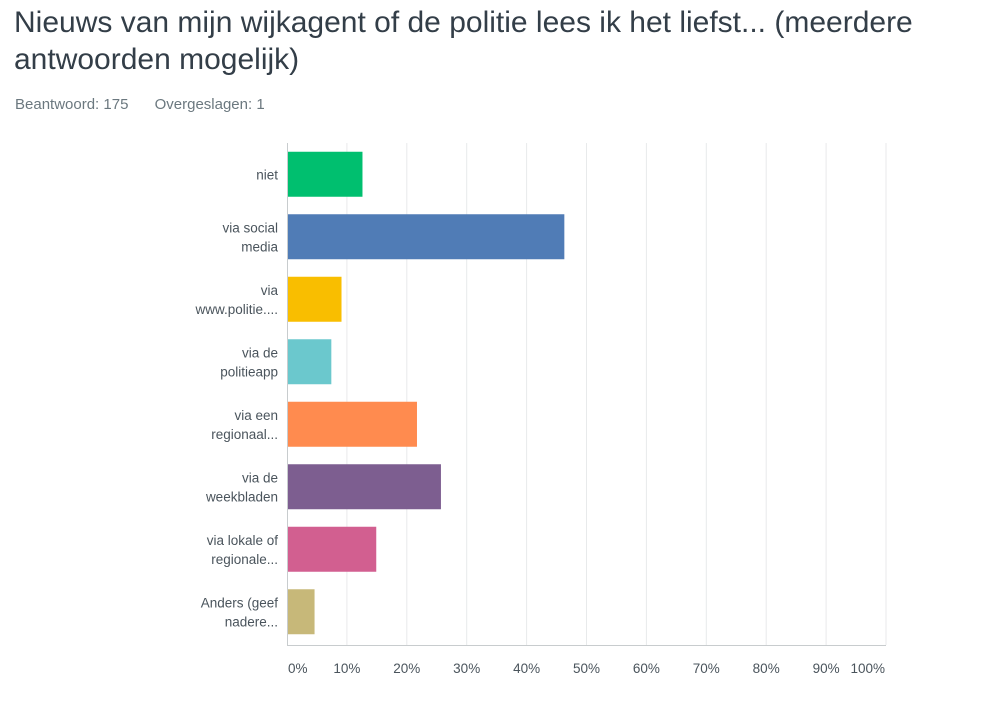 Image resolution: width=998 pixels, height=703 pixels. Describe the element at coordinates (466, 668) in the screenshot. I see `x-tick-label: 30%` at that location.